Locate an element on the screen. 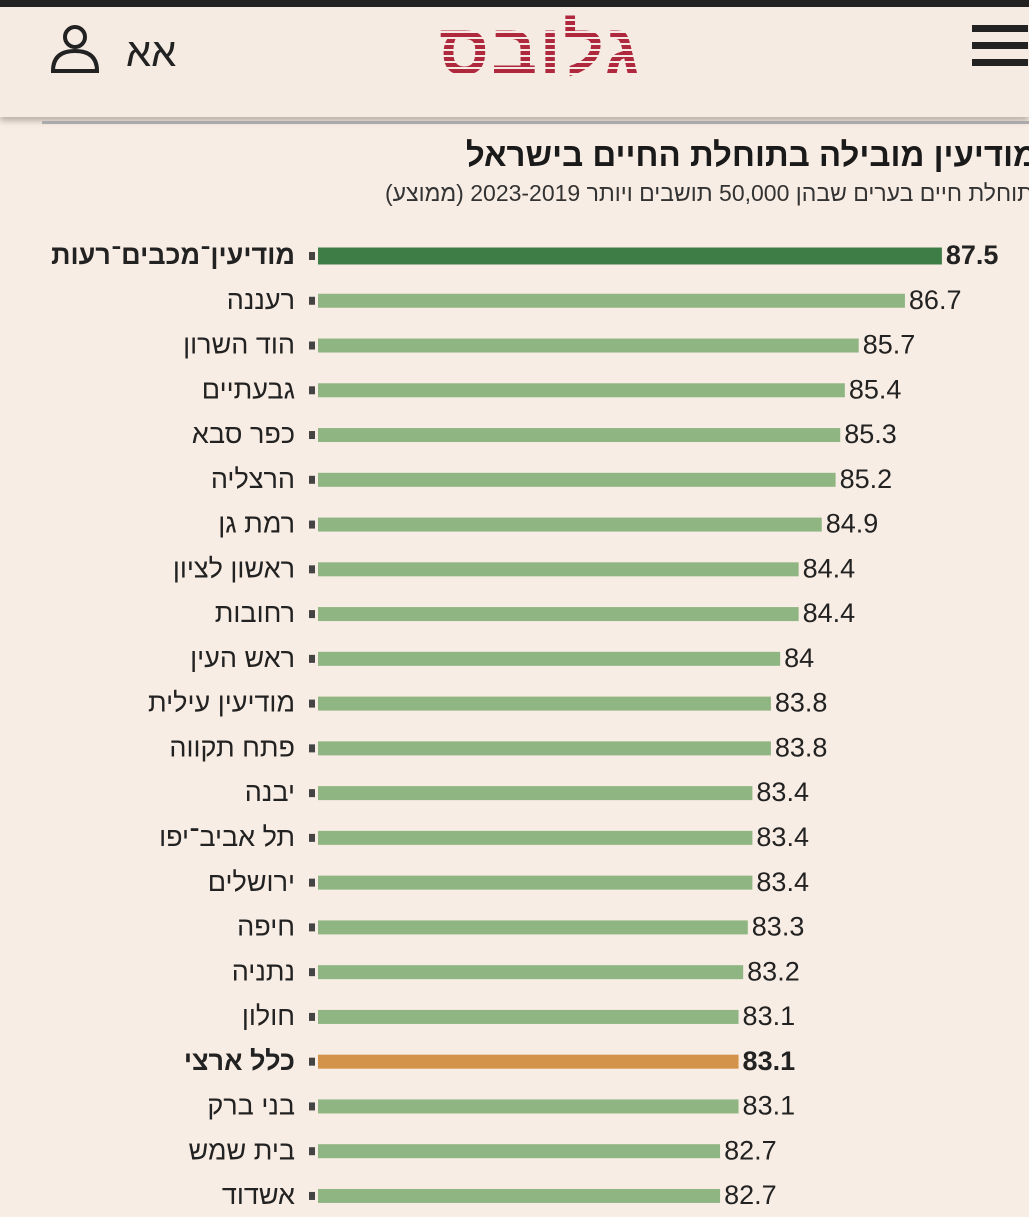 The height and width of the screenshot is (1217, 1029). category-label: כפר סבא is located at coordinates (243, 434).